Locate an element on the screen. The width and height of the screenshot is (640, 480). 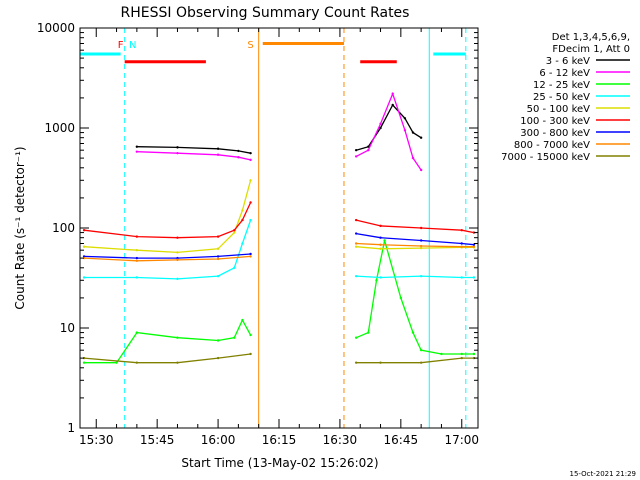
x-tick-label-4: 16:30 is located at coordinates (340, 440).